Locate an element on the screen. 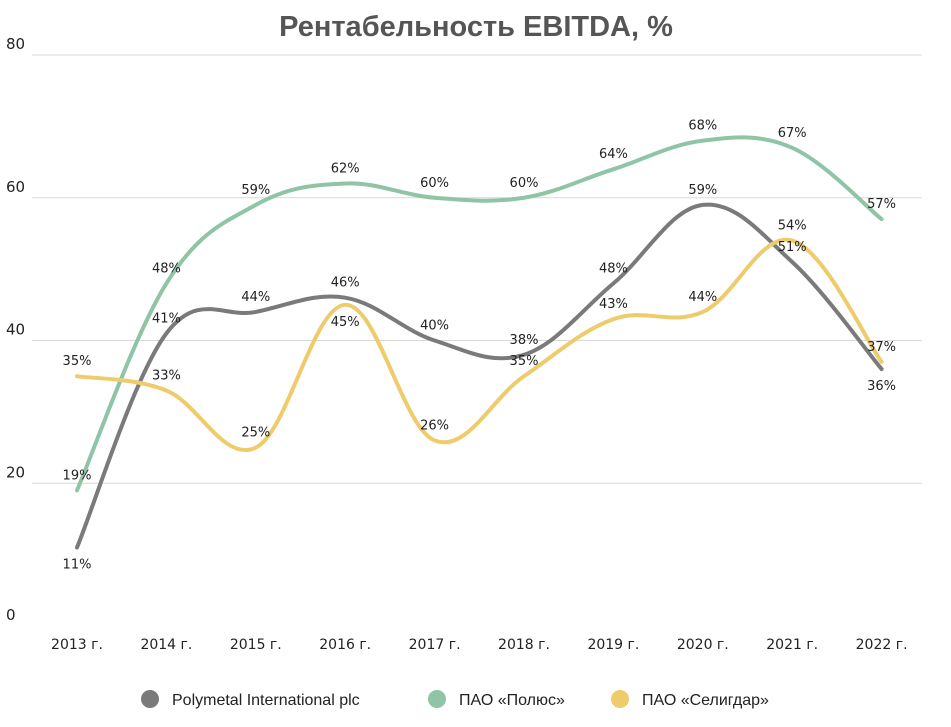 The image size is (951, 727). x-tick-label: 2017 г. is located at coordinates (435, 645).